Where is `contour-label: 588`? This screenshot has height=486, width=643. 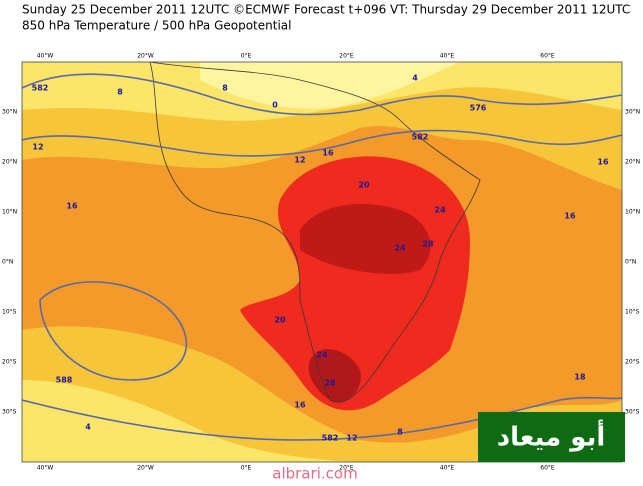
contour-label: 588 is located at coordinates (64, 380).